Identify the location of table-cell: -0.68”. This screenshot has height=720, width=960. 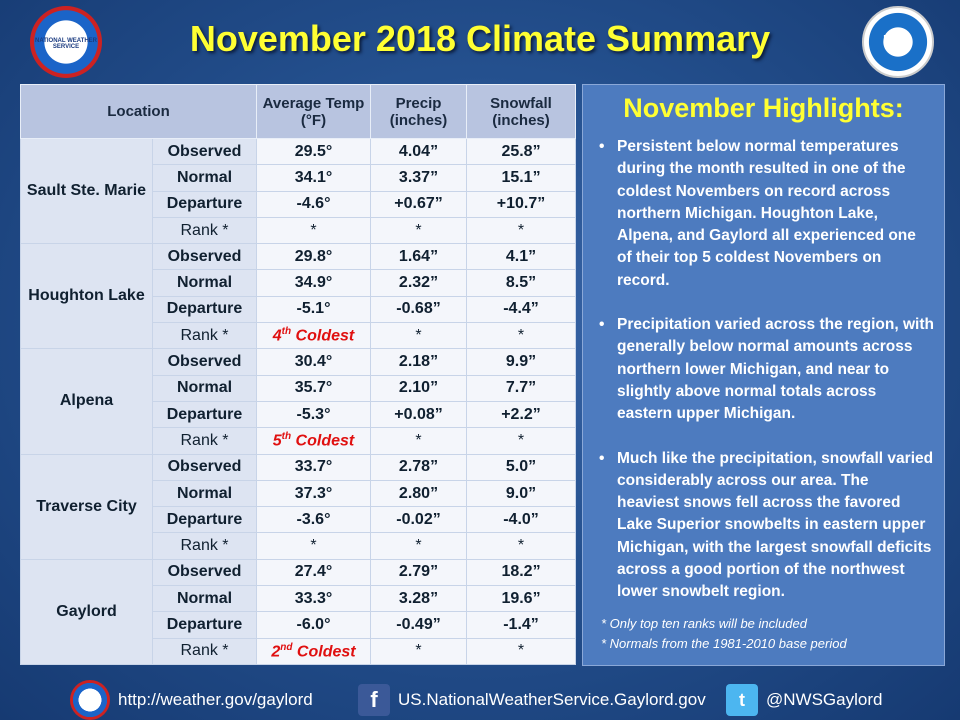
(418, 309).